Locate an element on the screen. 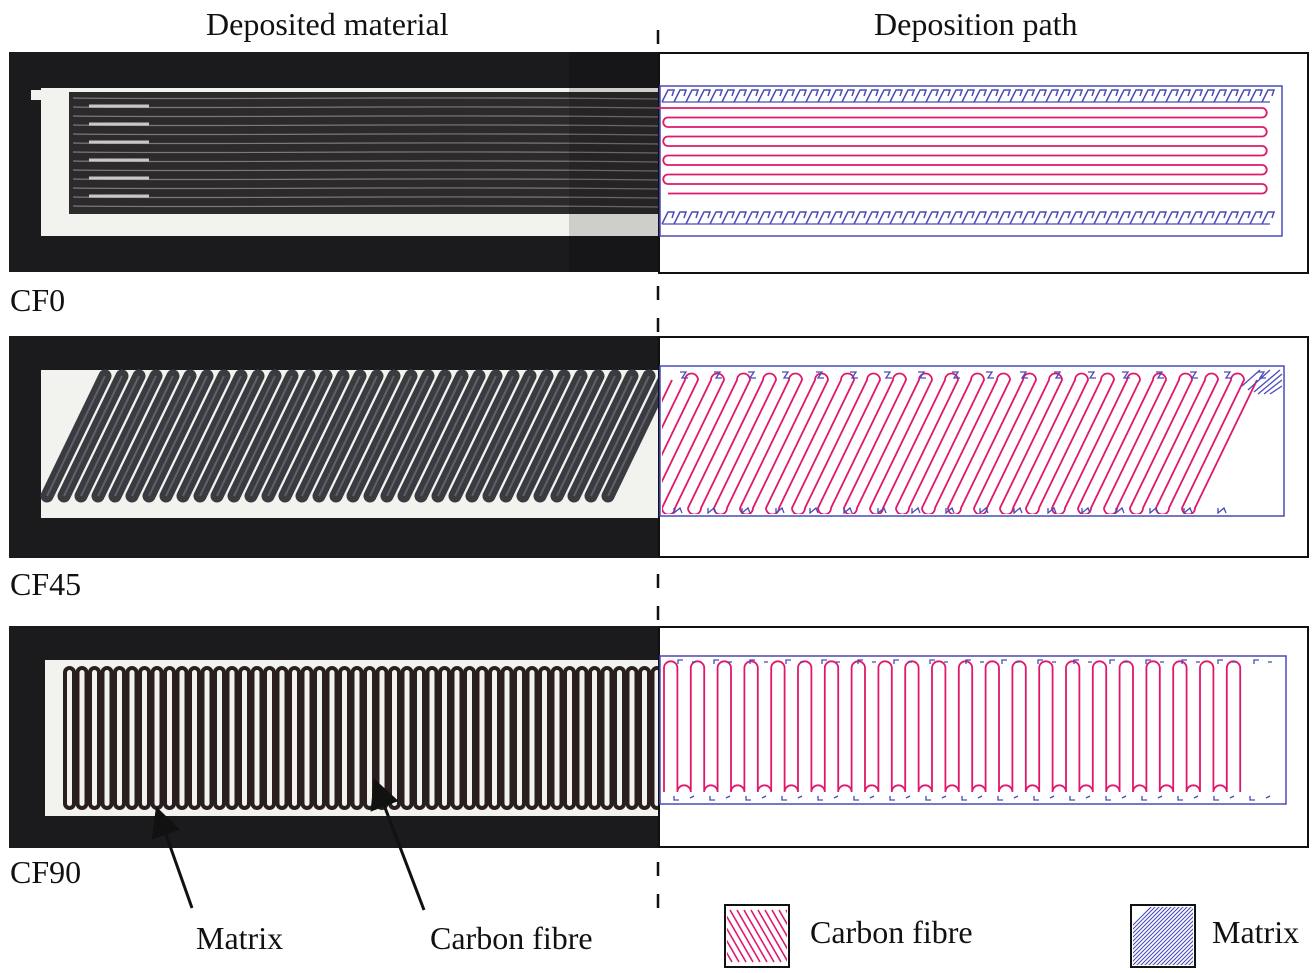  carbon-fibre-annotation: Carbon fibre is located at coordinates (511, 938).